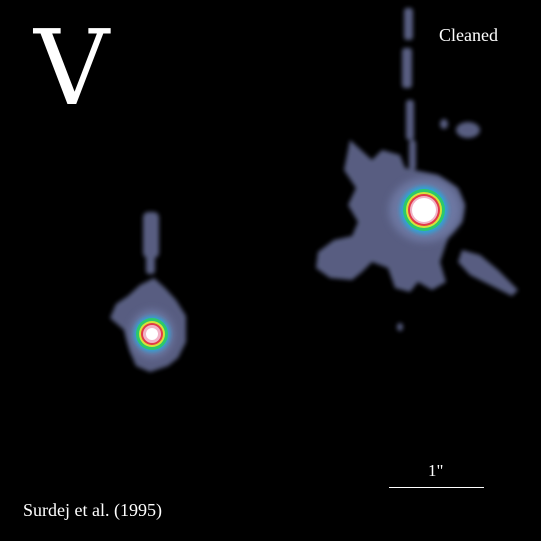 This screenshot has width=541, height=541. Describe the element at coordinates (72, 68) in the screenshot. I see `band-letter: V` at that location.